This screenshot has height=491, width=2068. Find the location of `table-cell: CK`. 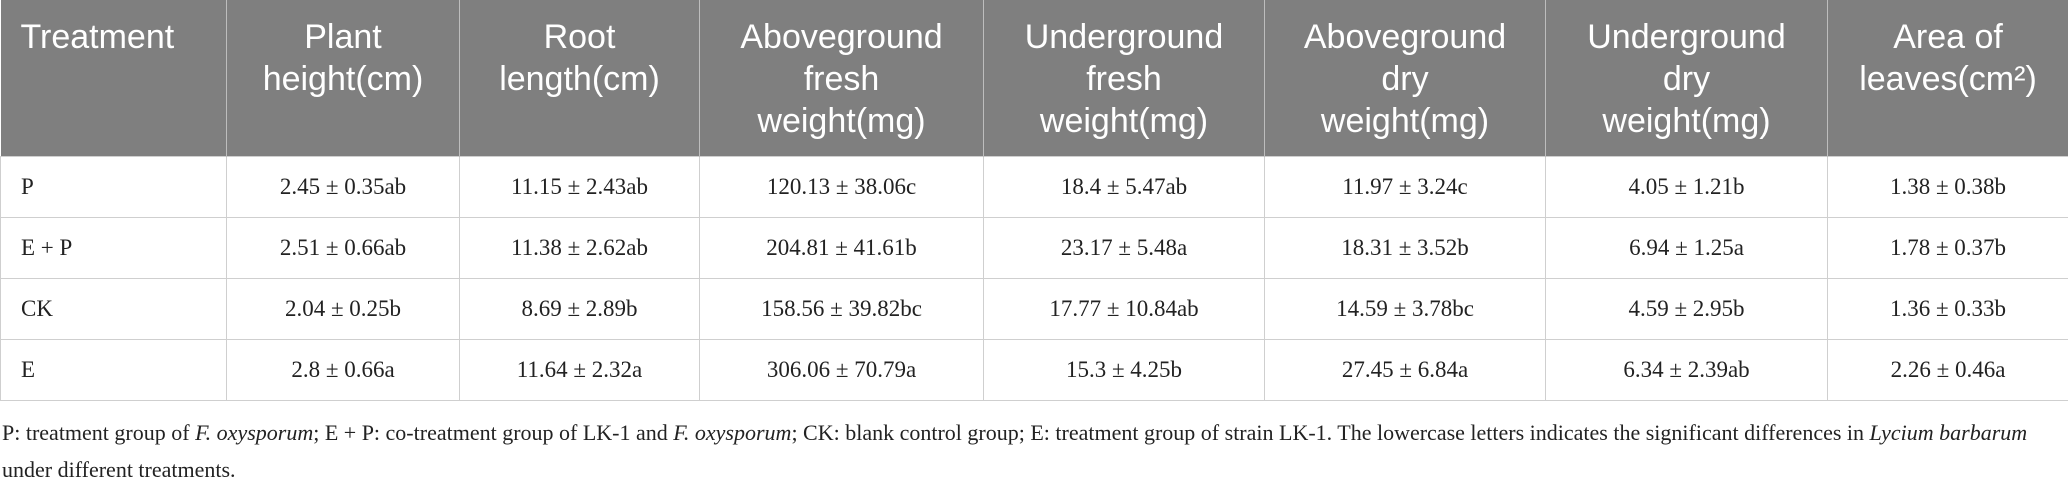

table-cell: CK is located at coordinates (113, 309).